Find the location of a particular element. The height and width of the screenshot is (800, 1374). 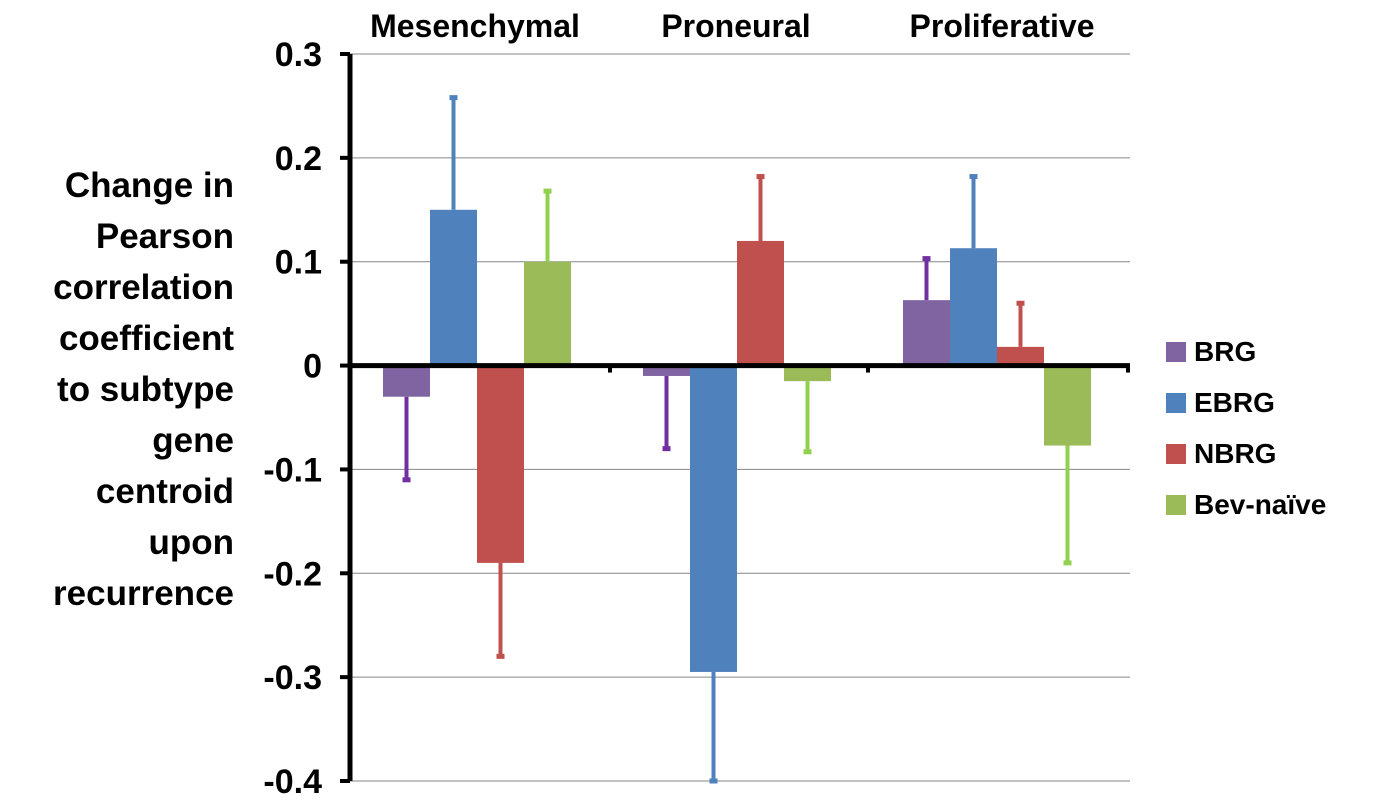

bar-brg-proliferative is located at coordinates (926, 333).